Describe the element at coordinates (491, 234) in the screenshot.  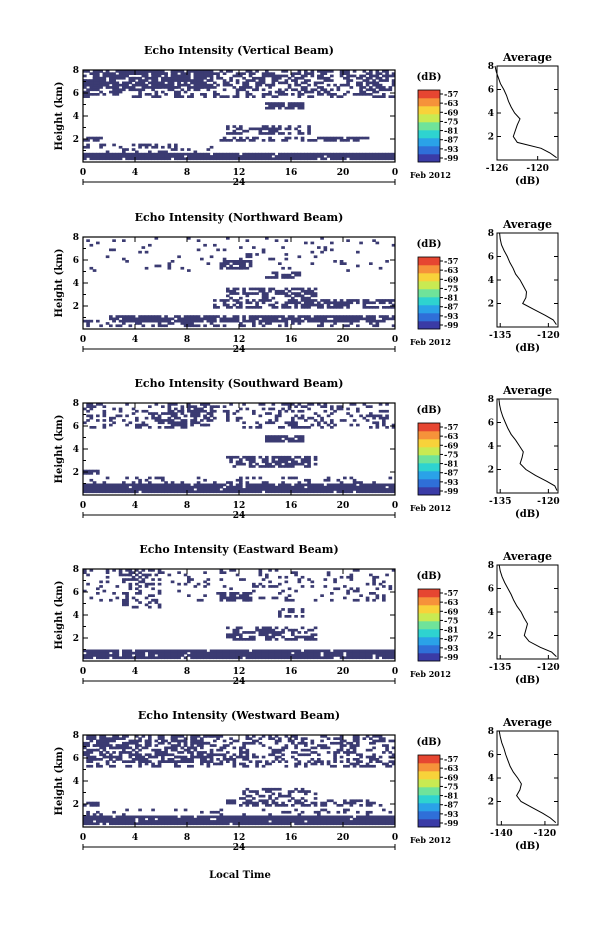
I see `profile-y-tick-label: 8` at that location.